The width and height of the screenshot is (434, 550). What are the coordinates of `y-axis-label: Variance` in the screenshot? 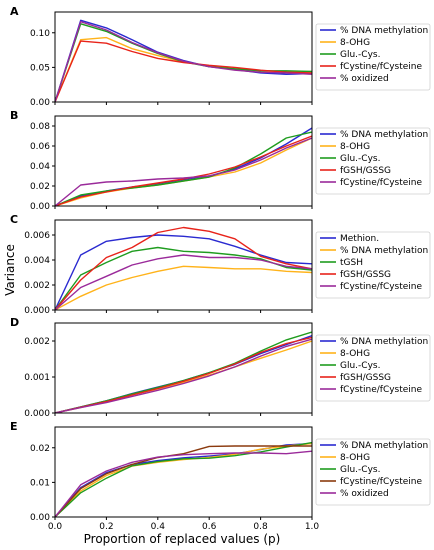 It's located at (10, 270).